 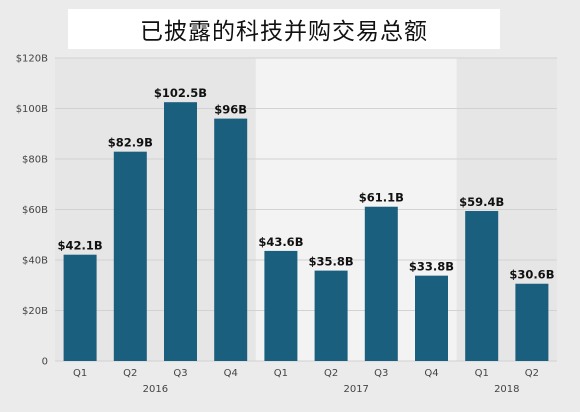 I want to click on data-label: $82.9B, so click(x=130, y=143).